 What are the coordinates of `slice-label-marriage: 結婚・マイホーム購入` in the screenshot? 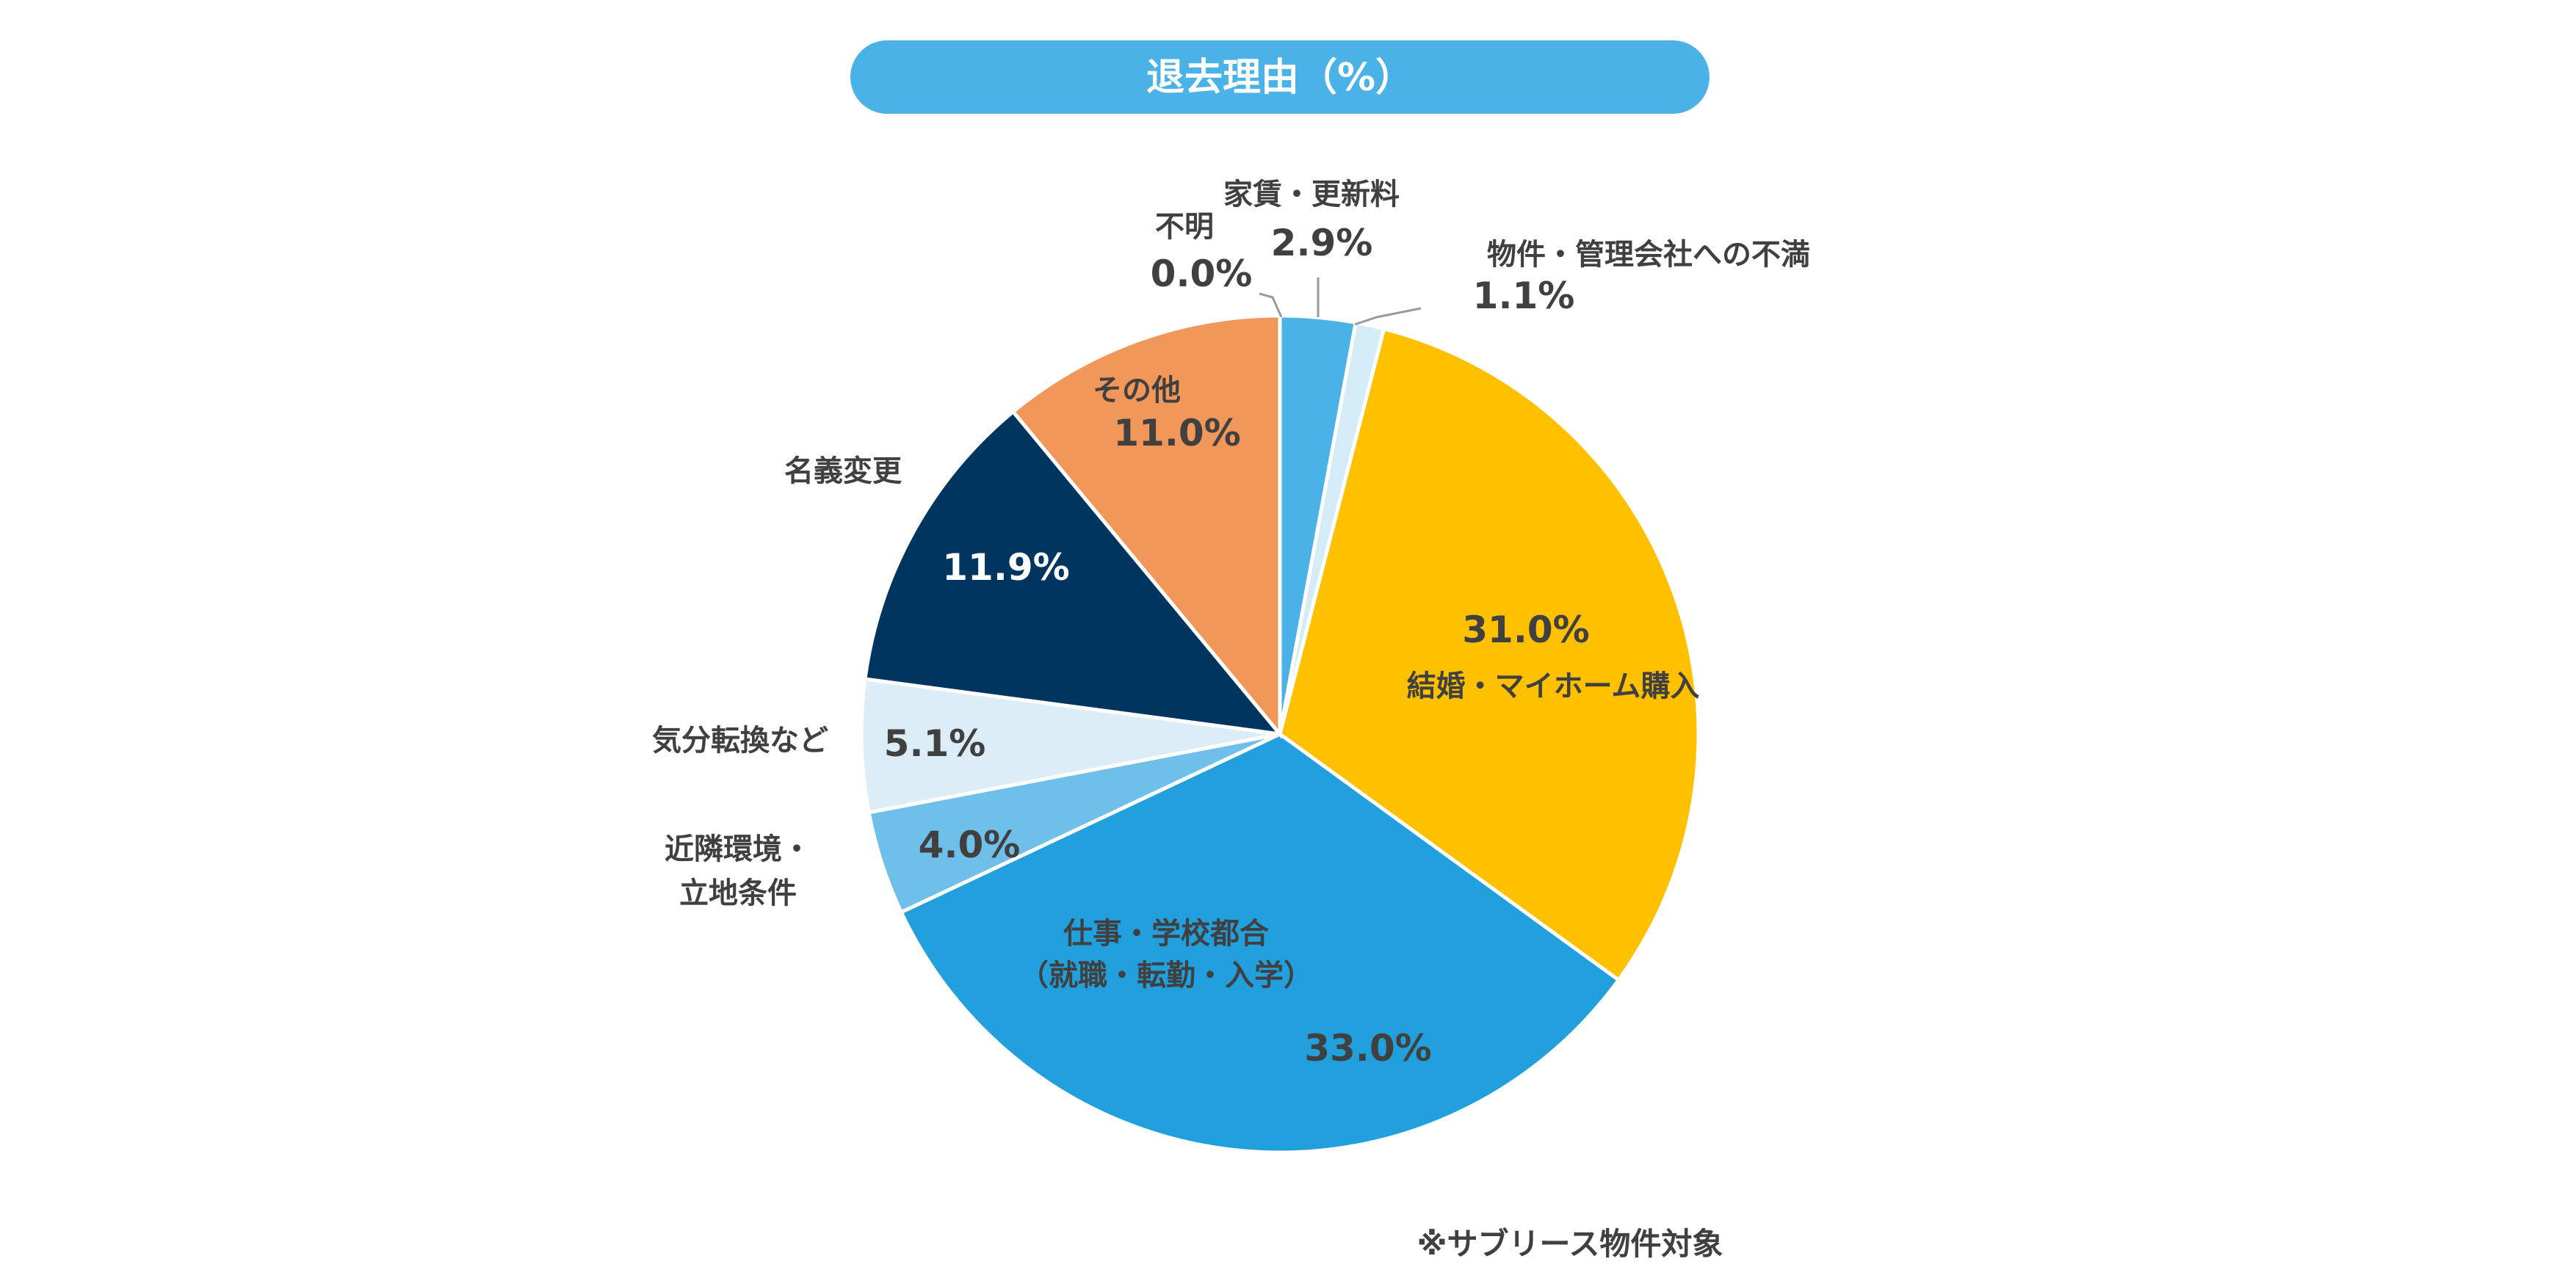 It's located at (1553, 686).